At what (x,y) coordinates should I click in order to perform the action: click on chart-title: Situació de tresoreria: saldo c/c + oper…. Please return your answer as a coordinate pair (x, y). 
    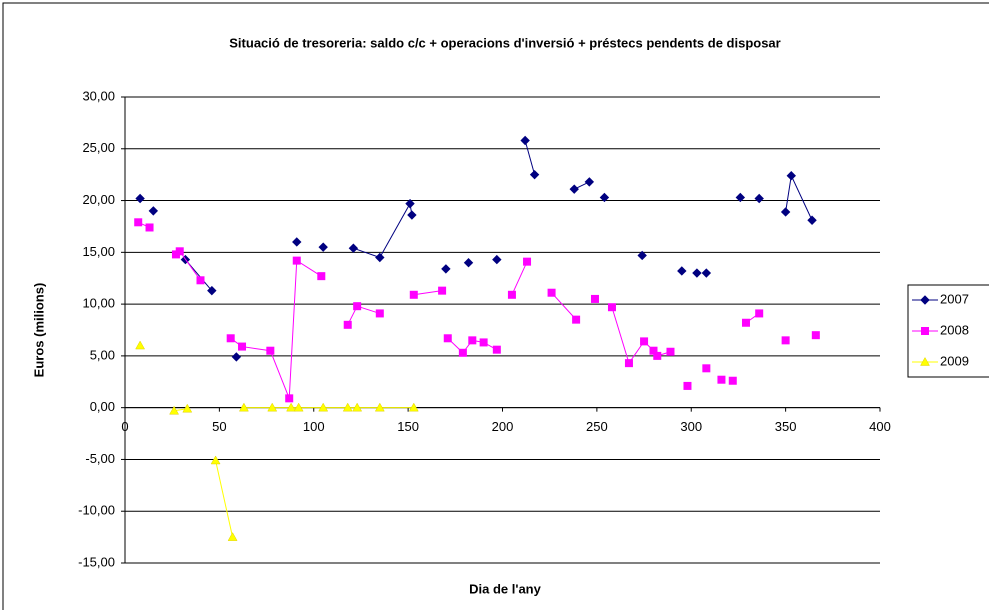
    Looking at the image, I should click on (504, 42).